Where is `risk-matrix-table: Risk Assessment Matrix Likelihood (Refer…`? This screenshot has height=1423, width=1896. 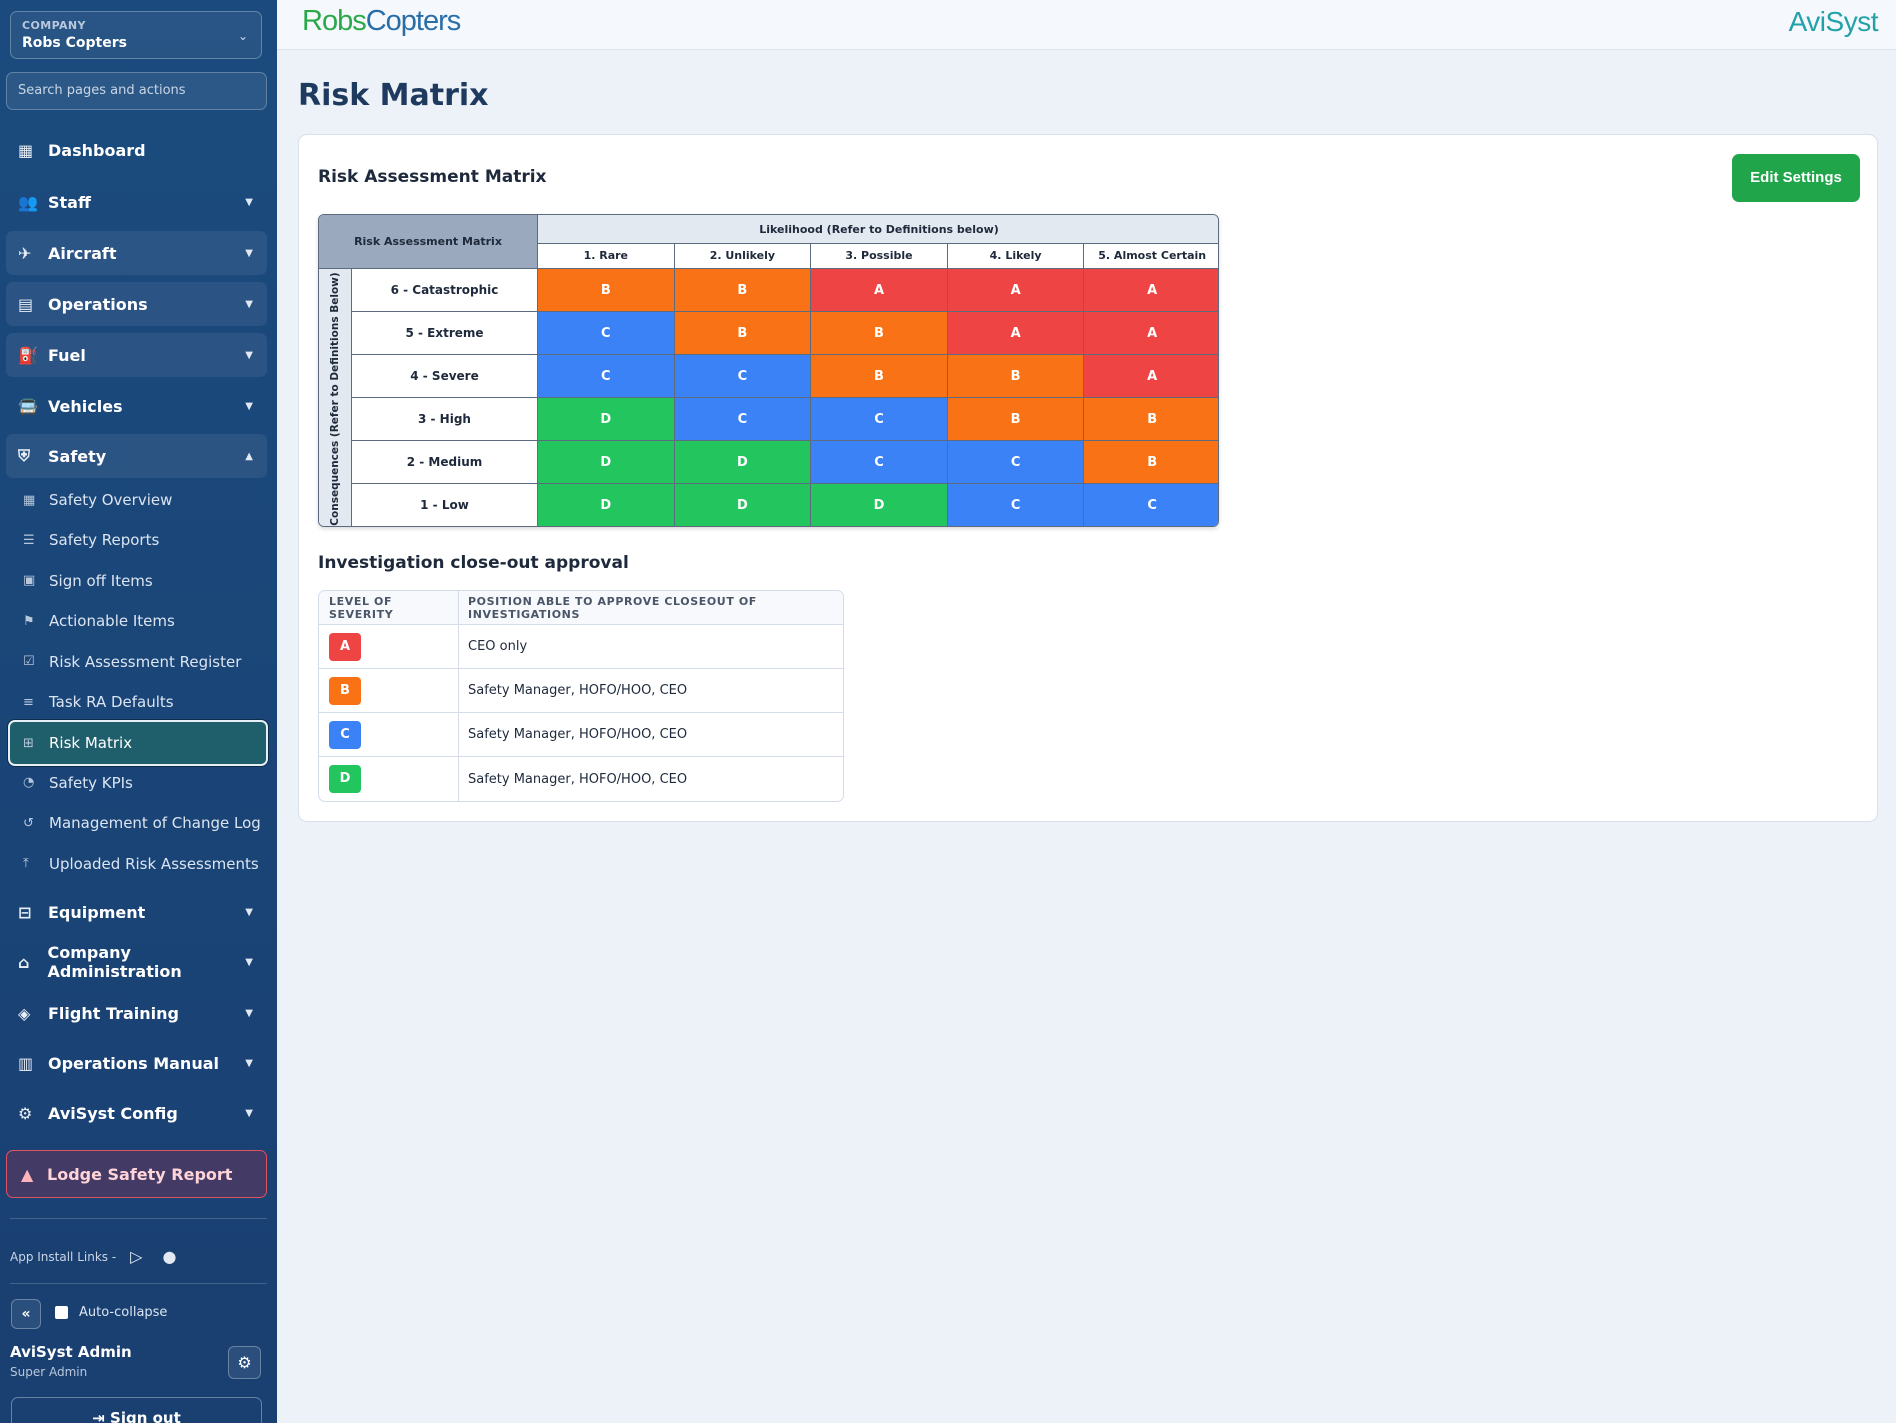 risk-matrix-table: Risk Assessment Matrix Likelihood (Refer… is located at coordinates (768, 370).